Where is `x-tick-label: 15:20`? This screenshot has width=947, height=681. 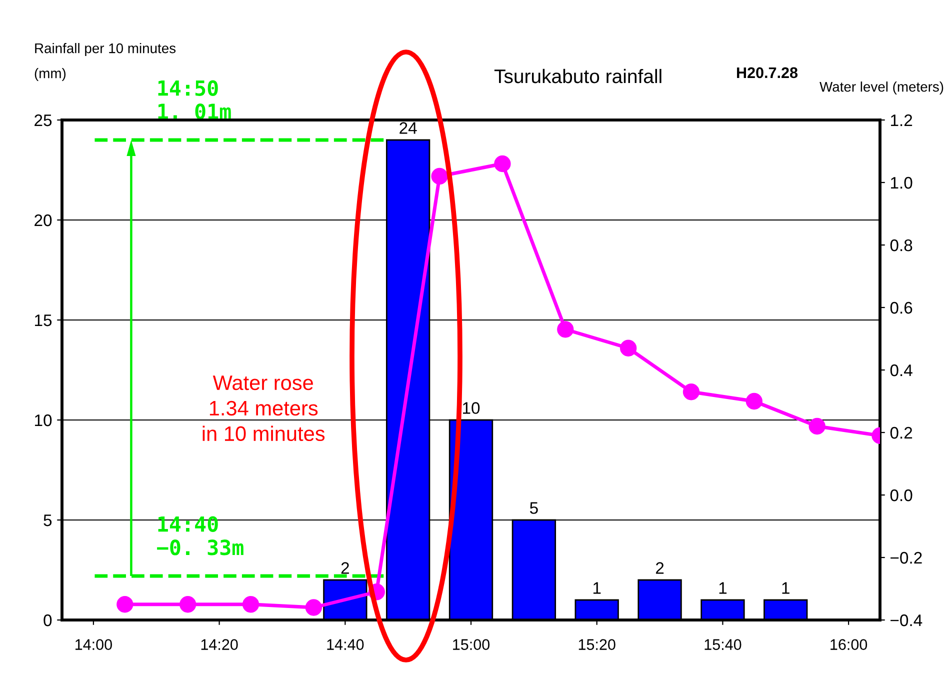
x-tick-label: 15:20 is located at coordinates (597, 644).